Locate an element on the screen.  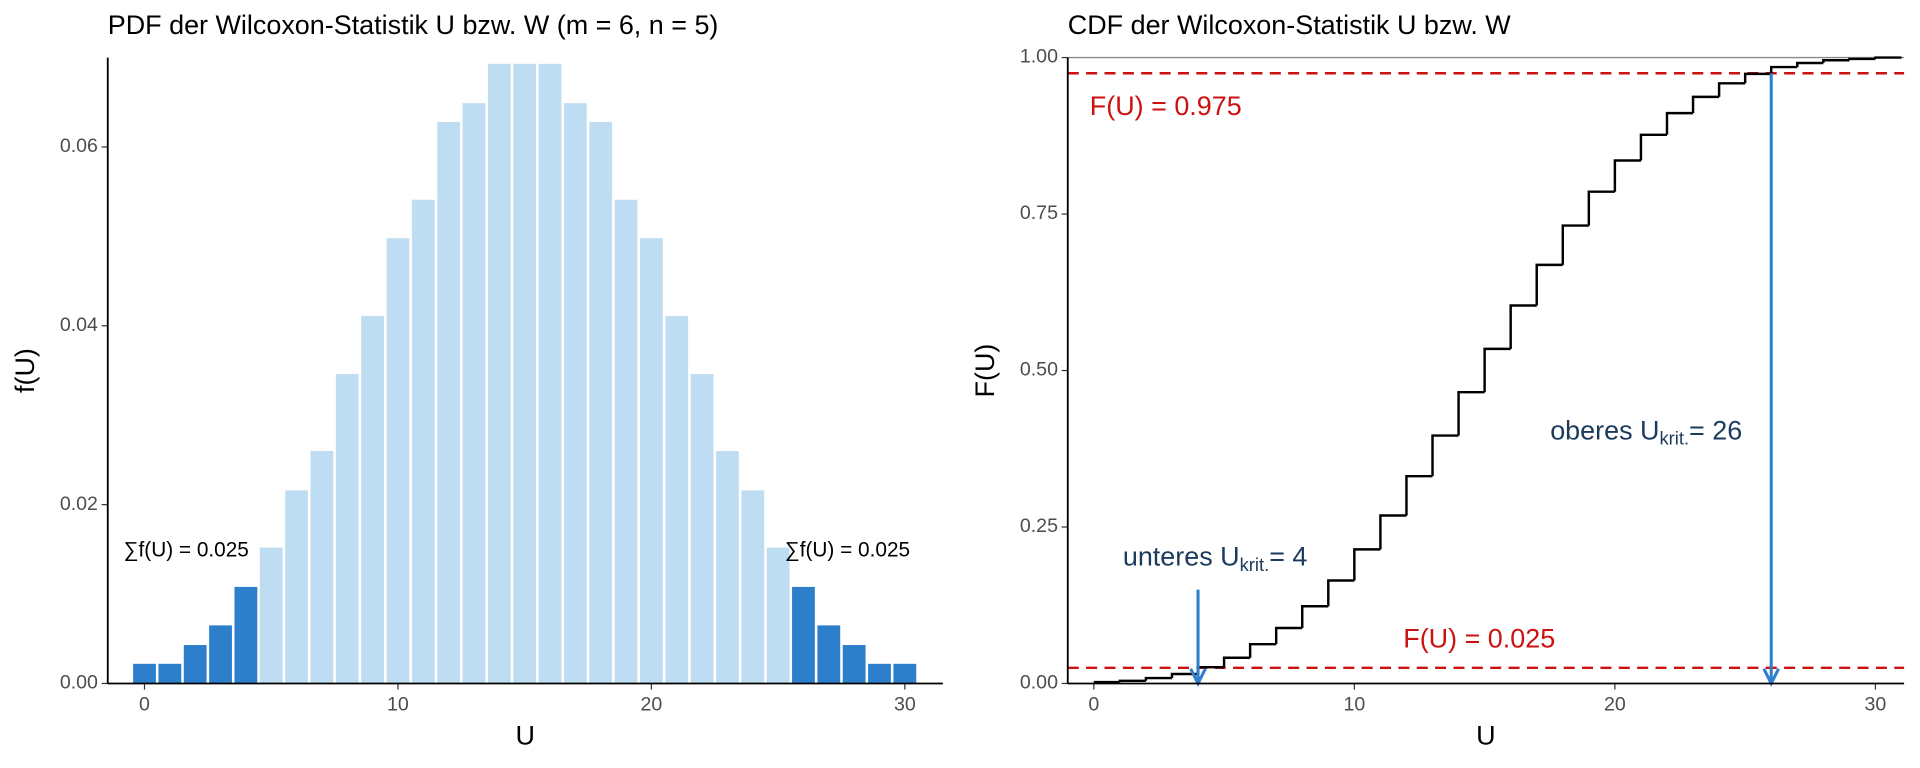
label-end: = 26 is located at coordinates (1715, 430).